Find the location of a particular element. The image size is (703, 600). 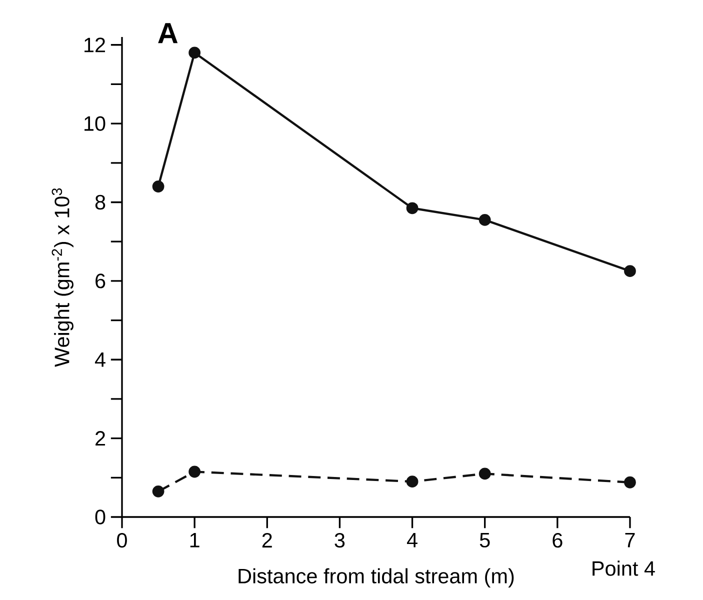

x-axis-title: Distance from tidal stream (m) is located at coordinates (376, 578).